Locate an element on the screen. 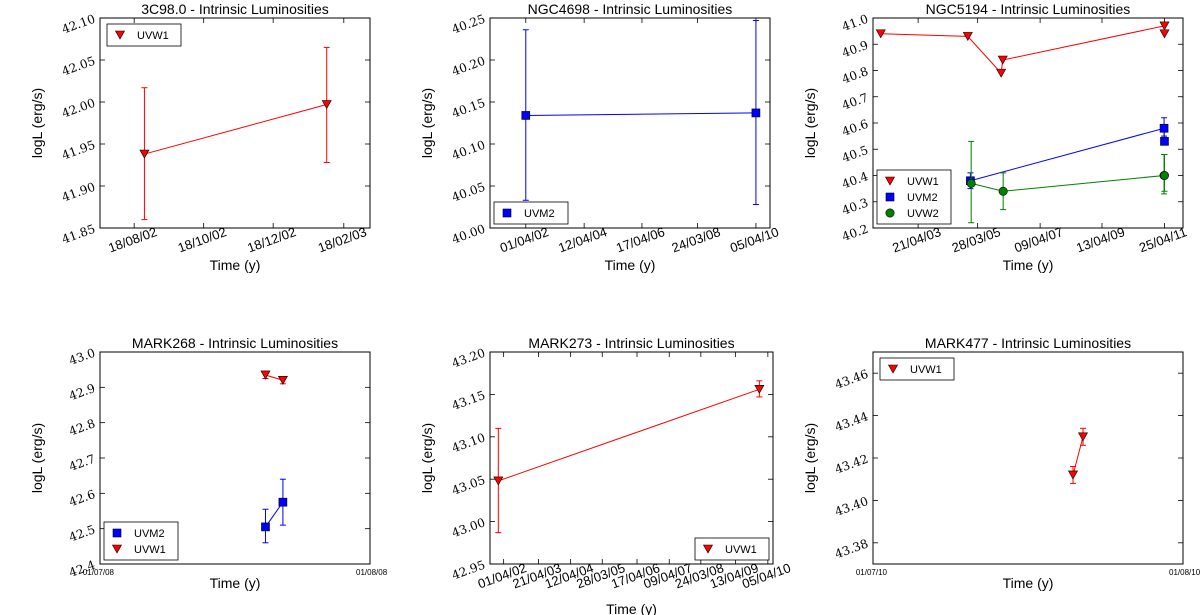  x-tick-label: 01/08/08 is located at coordinates (372, 572).